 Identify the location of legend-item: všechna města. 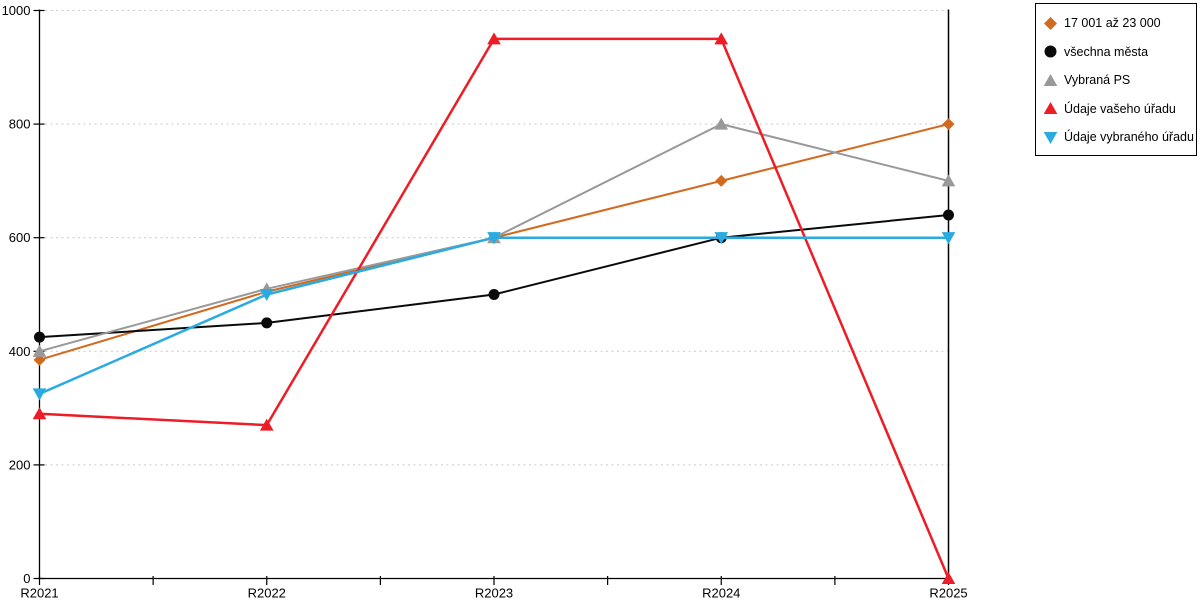
(1119, 52).